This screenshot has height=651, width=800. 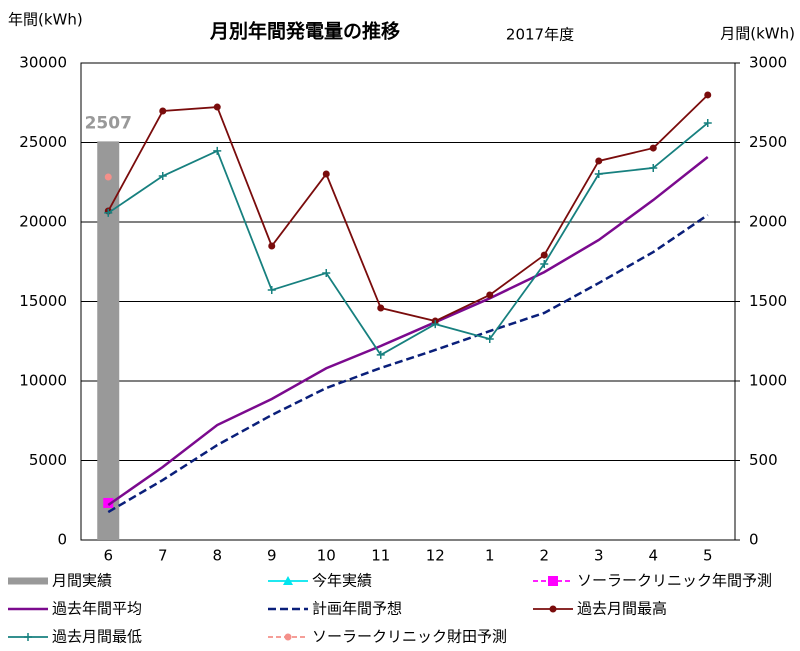 What do you see at coordinates (45, 20) in the screenshot?
I see `y-axis-label: 年間(kWh)` at bounding box center [45, 20].